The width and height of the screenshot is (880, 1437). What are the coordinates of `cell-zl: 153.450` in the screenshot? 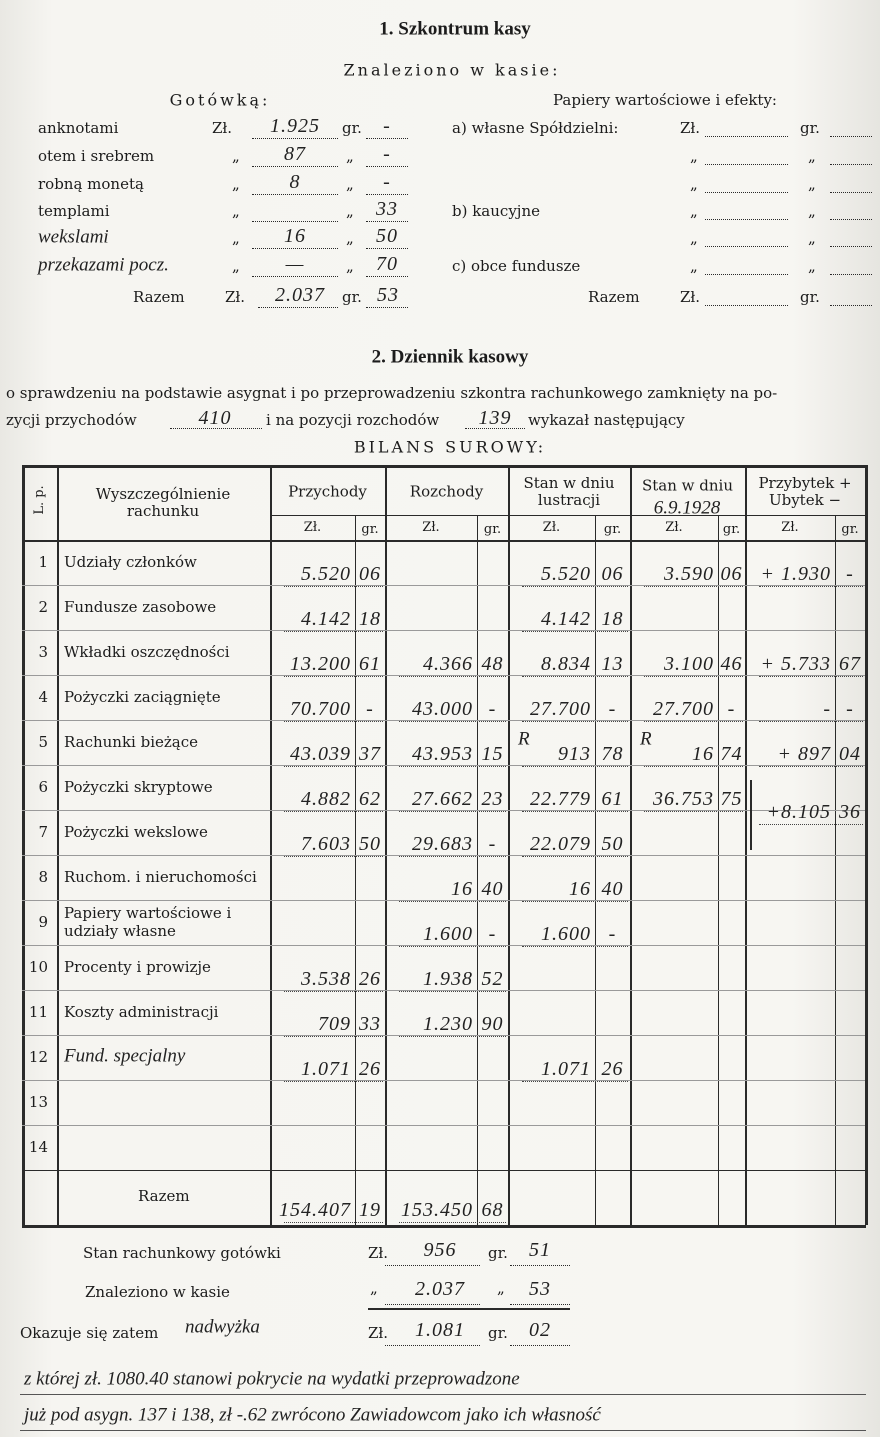 It's located at (437, 1210).